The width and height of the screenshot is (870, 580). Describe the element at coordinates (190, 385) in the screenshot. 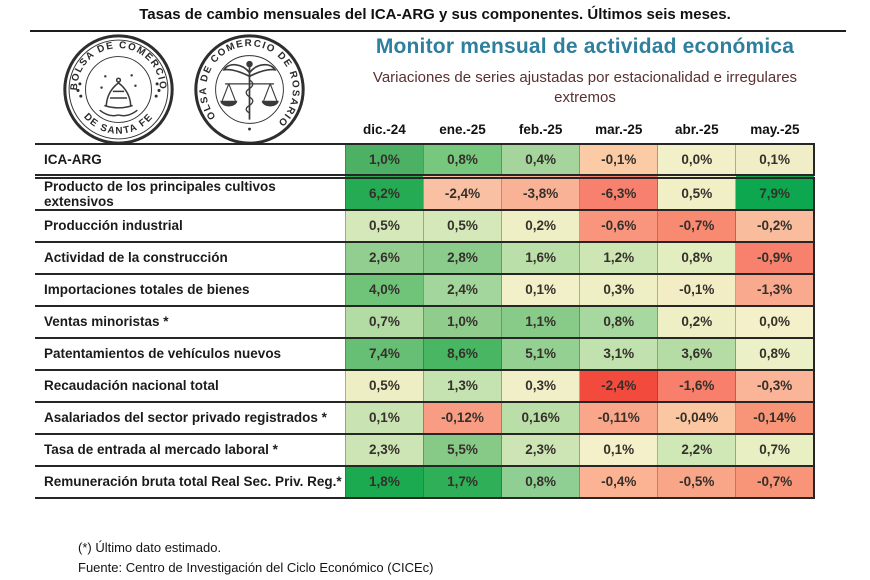

I see `row-label: Recaudación nacional total` at that location.